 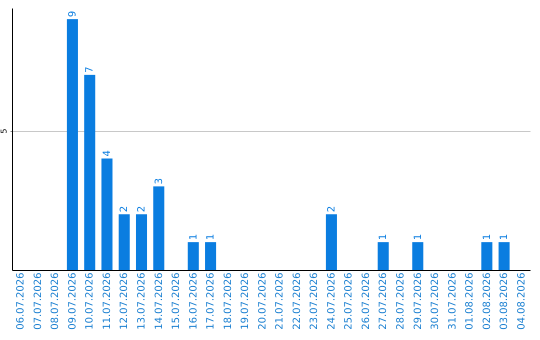 What do you see at coordinates (38, 301) in the screenshot?
I see `x-tick-label: 07.07.2026` at bounding box center [38, 301].